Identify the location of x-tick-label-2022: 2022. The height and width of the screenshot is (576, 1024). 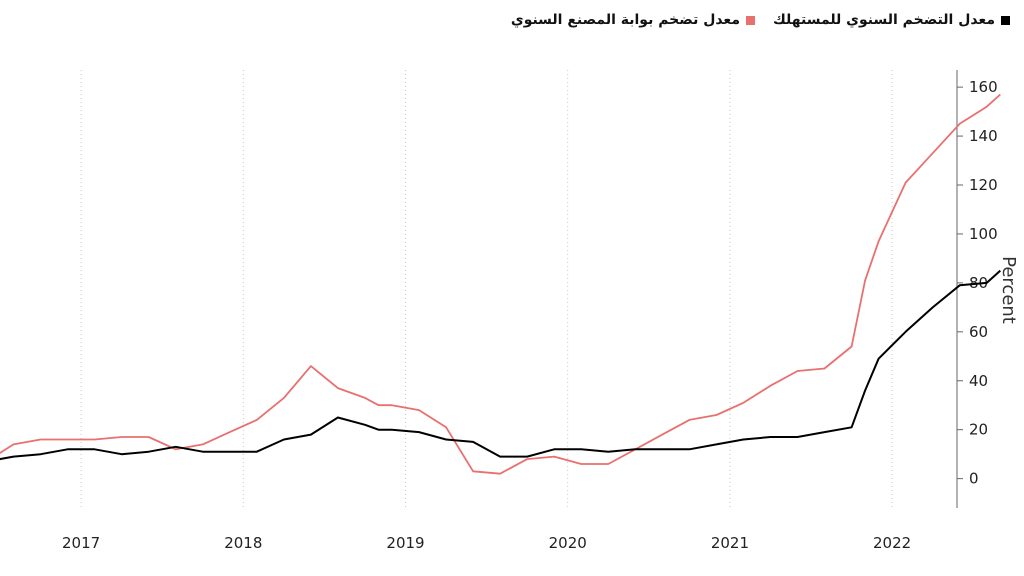
(892, 543).